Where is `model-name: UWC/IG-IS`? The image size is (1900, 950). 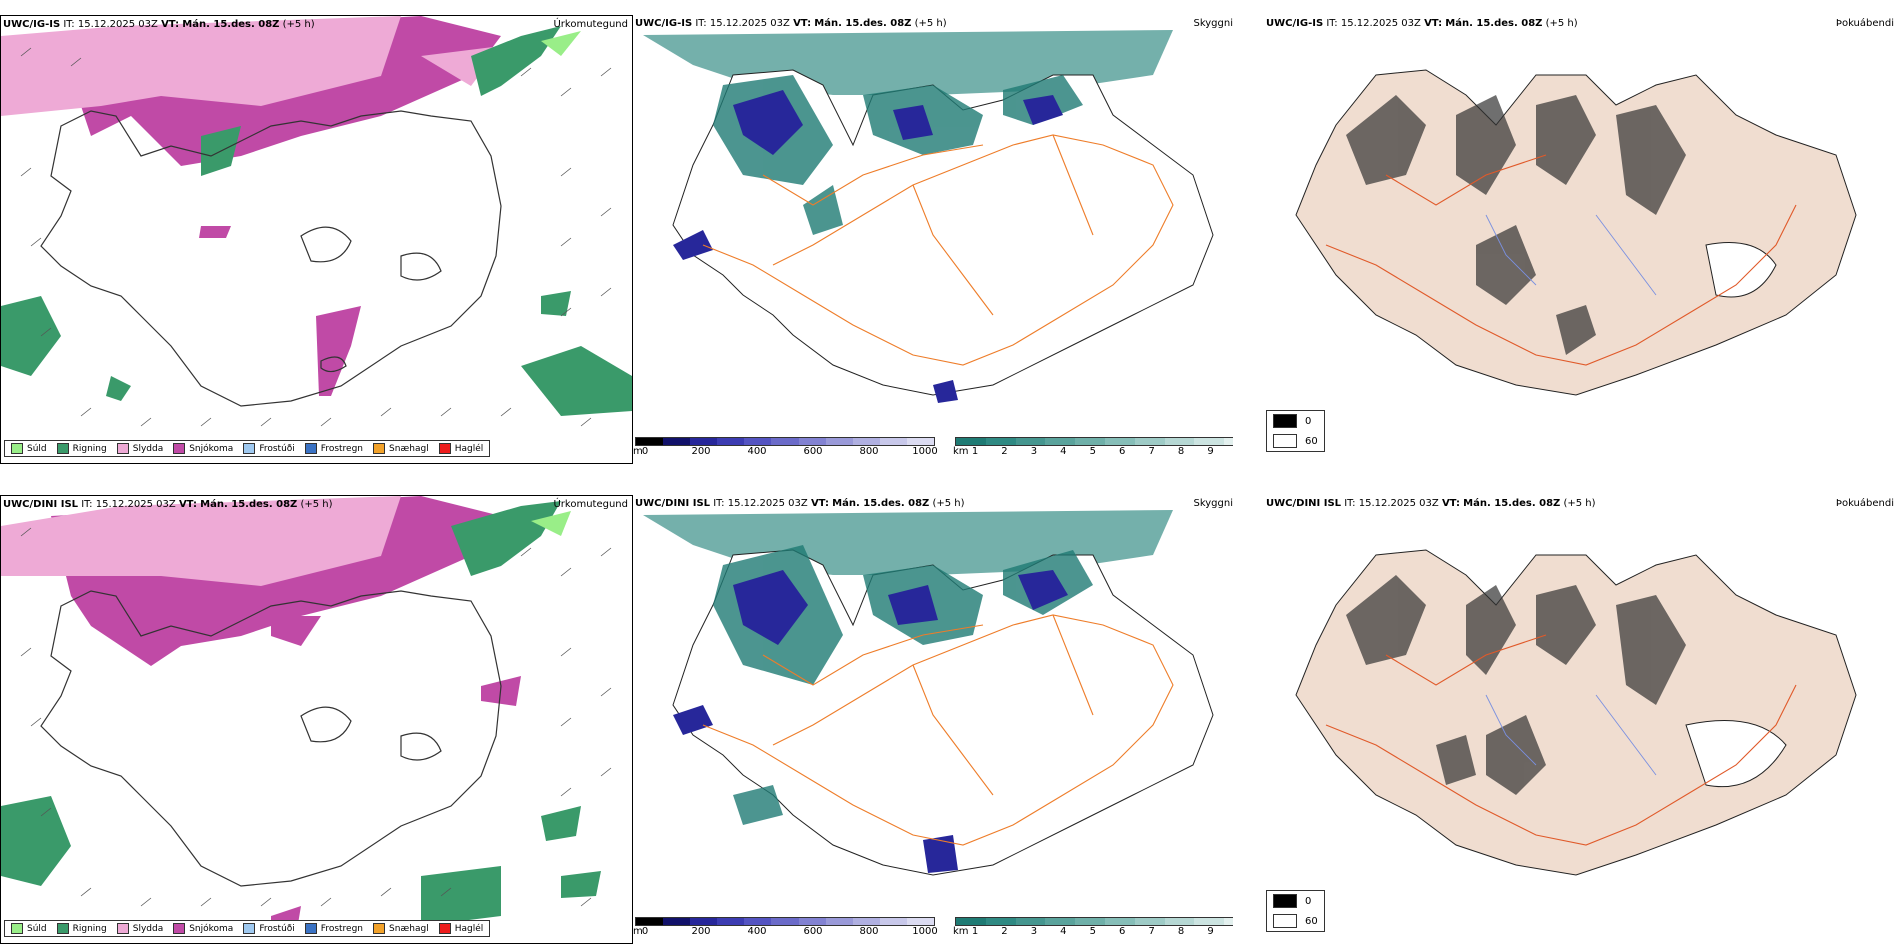 model-name: UWC/IG-IS is located at coordinates (664, 23).